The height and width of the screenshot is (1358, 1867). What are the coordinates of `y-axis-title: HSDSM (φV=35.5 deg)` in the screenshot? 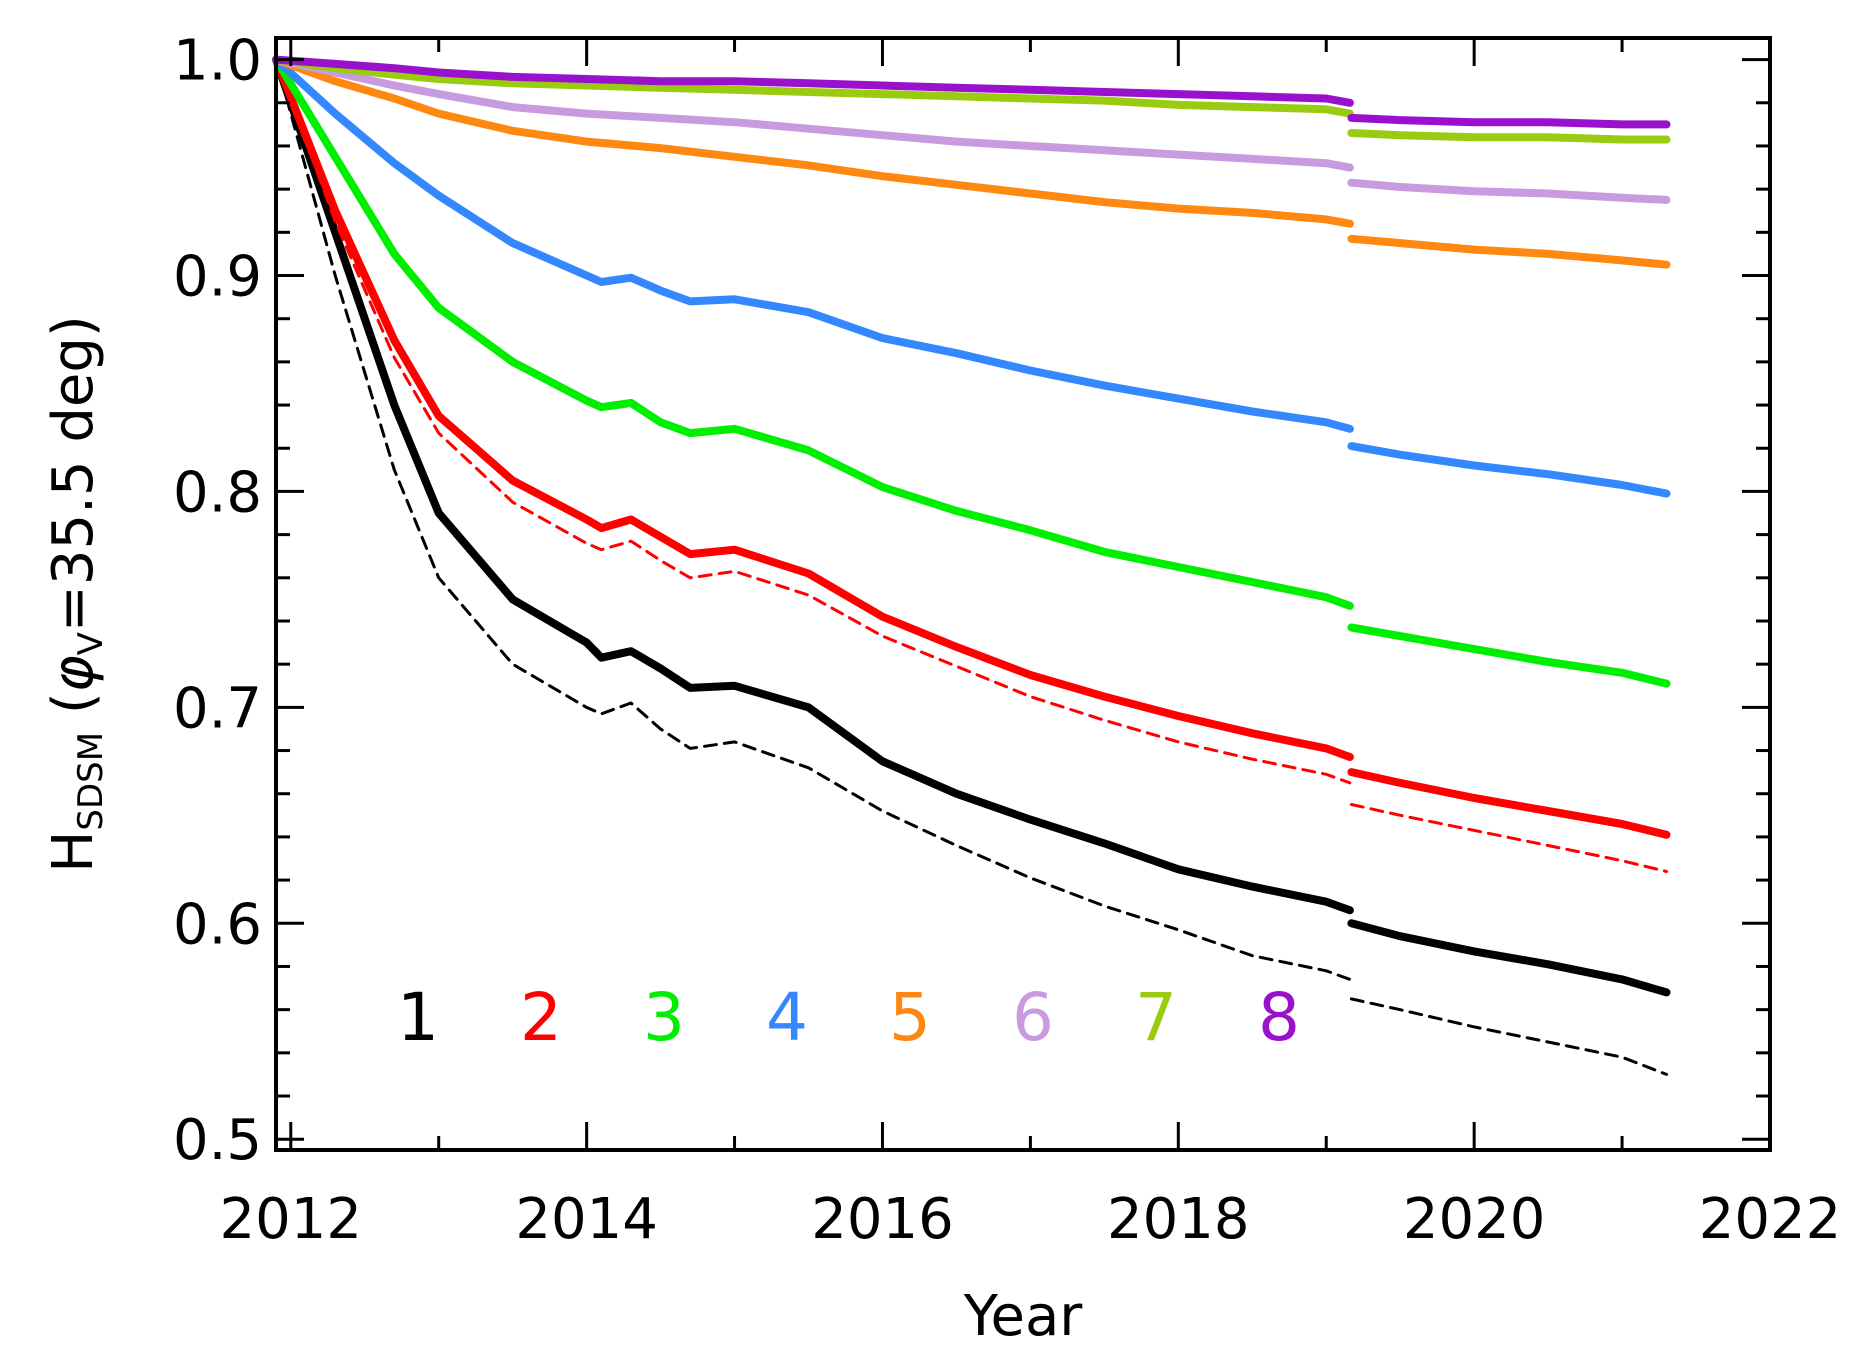 It's located at (76, 593).